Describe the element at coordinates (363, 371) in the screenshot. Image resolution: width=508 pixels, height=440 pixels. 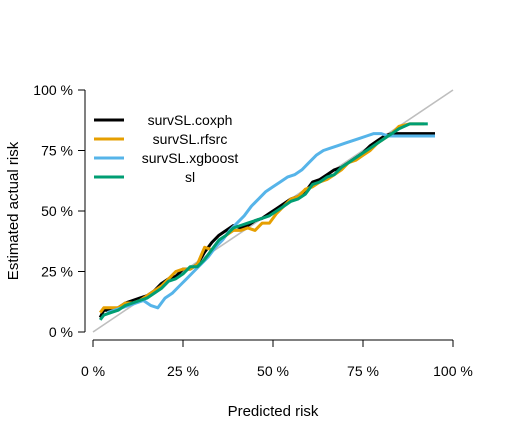
I see `x-tick-label: 75 %` at that location.